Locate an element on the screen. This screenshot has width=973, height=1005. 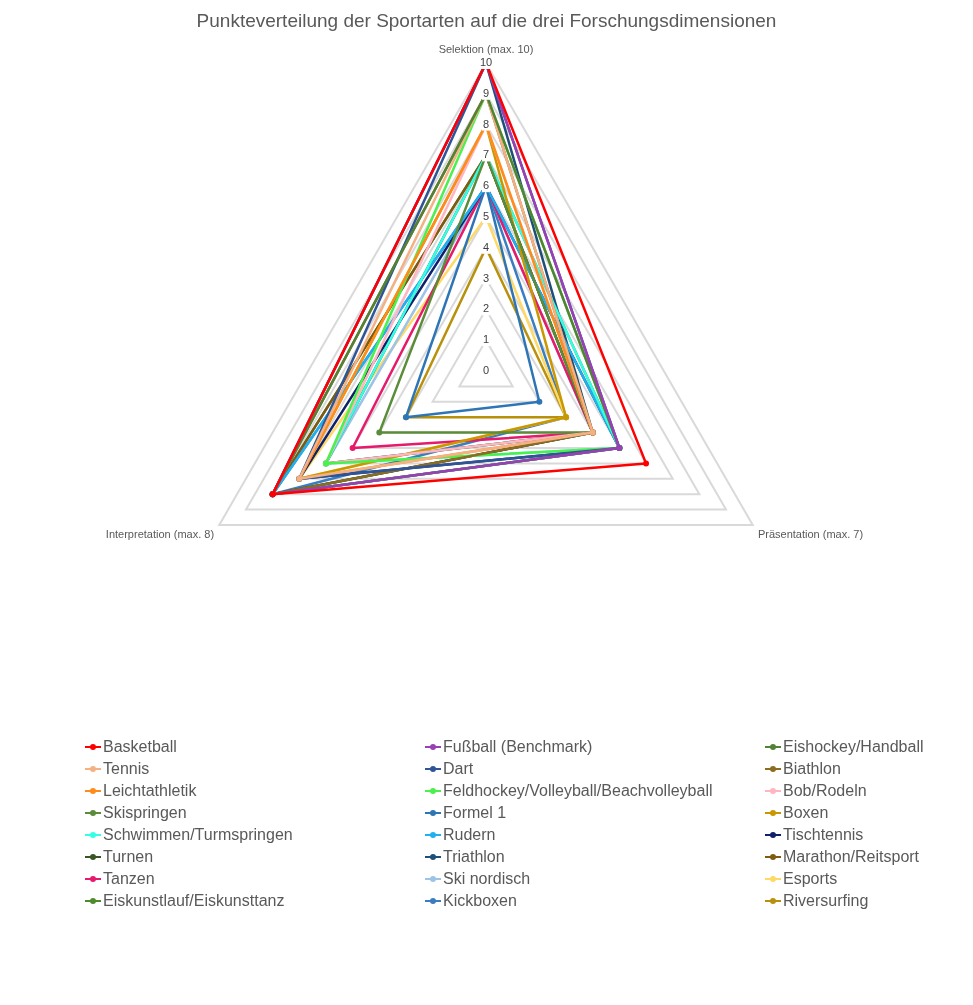
y-tick-label: 2 is located at coordinates (486, 308).